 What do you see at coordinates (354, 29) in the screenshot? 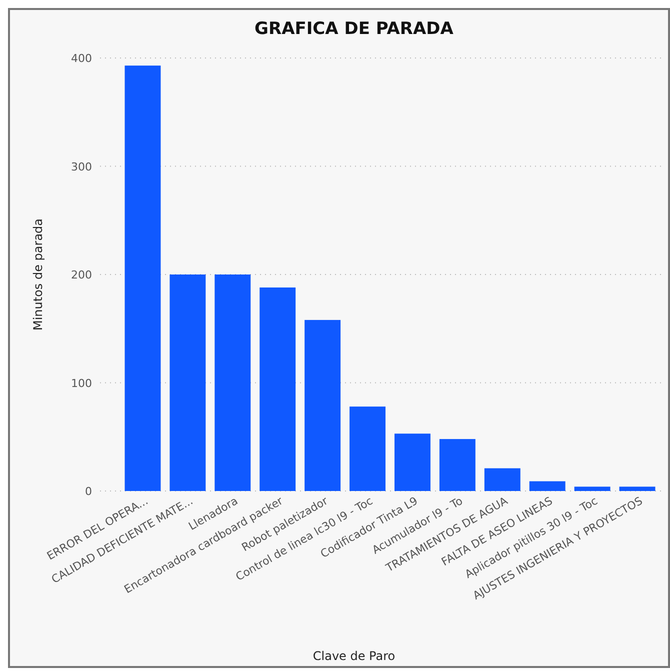
I see `chart-title: GRAFICA DE PARADA` at bounding box center [354, 29].